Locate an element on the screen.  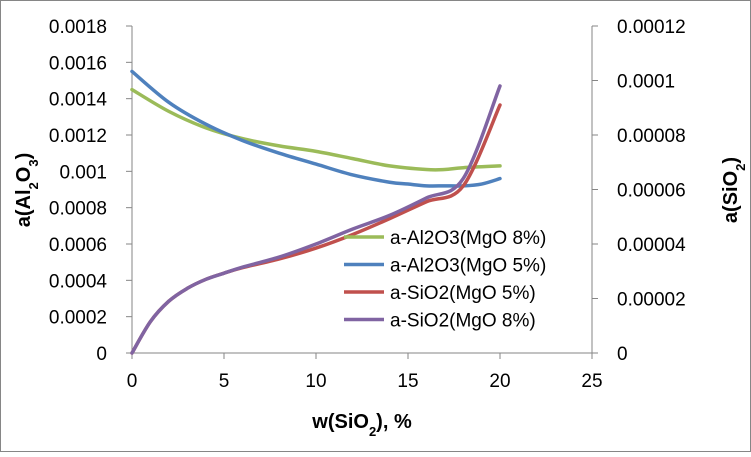
y-left-tick-label: 0.0002 is located at coordinates (78, 318).